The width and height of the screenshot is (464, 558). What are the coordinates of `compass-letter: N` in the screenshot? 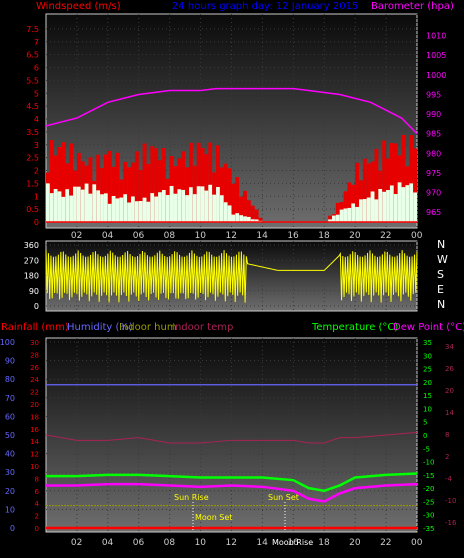 It's located at (441, 304).